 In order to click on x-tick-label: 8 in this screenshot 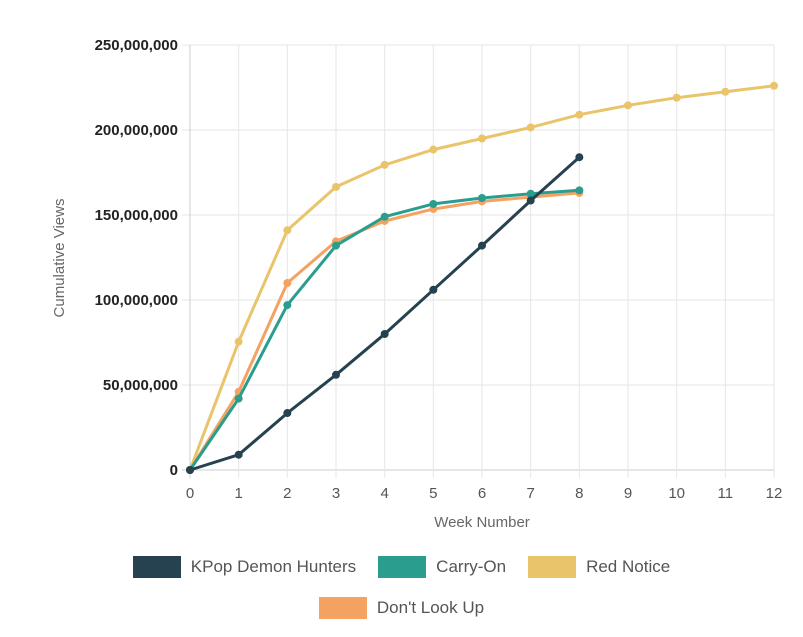, I will do `click(579, 493)`.